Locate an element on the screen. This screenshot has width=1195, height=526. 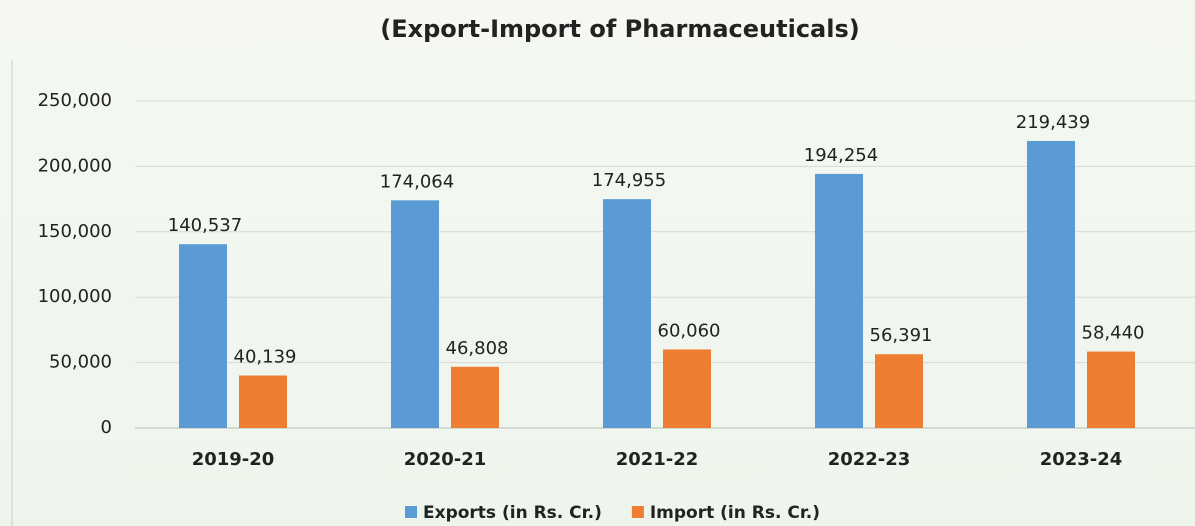
x-tick-label: 2019-20 is located at coordinates (233, 459).